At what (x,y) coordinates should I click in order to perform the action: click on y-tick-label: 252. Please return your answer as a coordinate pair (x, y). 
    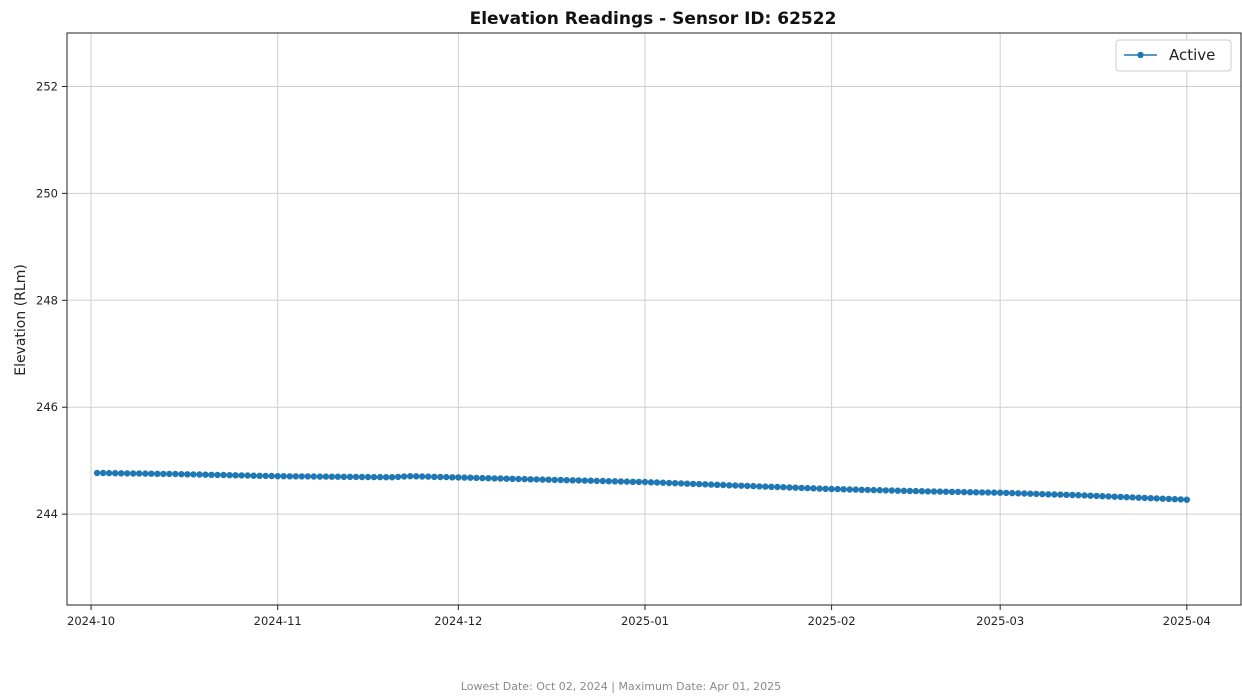
    Looking at the image, I should click on (47, 86).